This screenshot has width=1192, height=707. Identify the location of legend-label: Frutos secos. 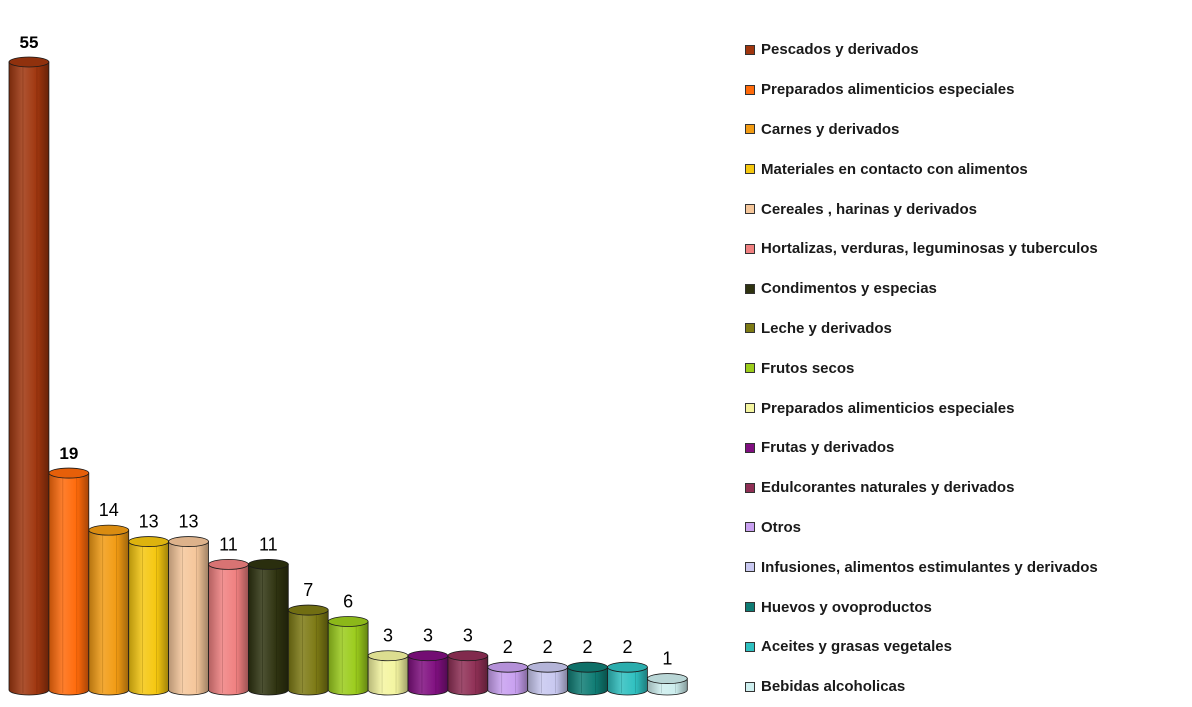
(808, 368).